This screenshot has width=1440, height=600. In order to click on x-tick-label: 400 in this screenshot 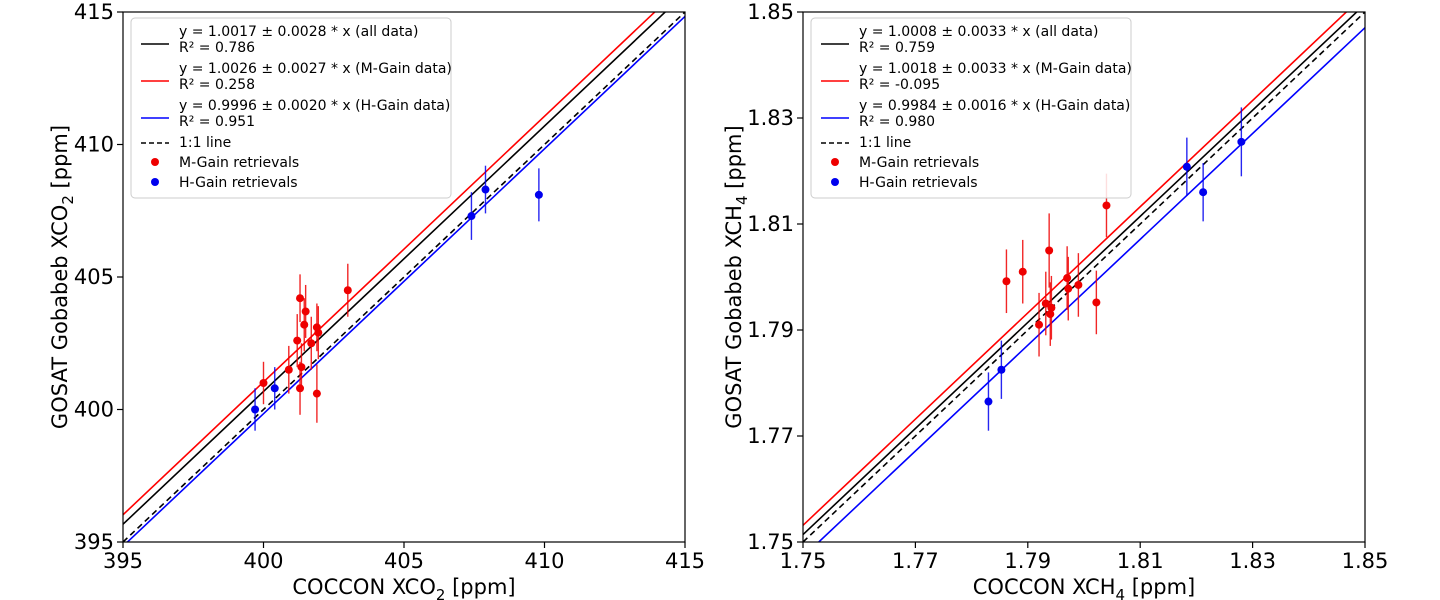, I will do `click(263, 561)`.